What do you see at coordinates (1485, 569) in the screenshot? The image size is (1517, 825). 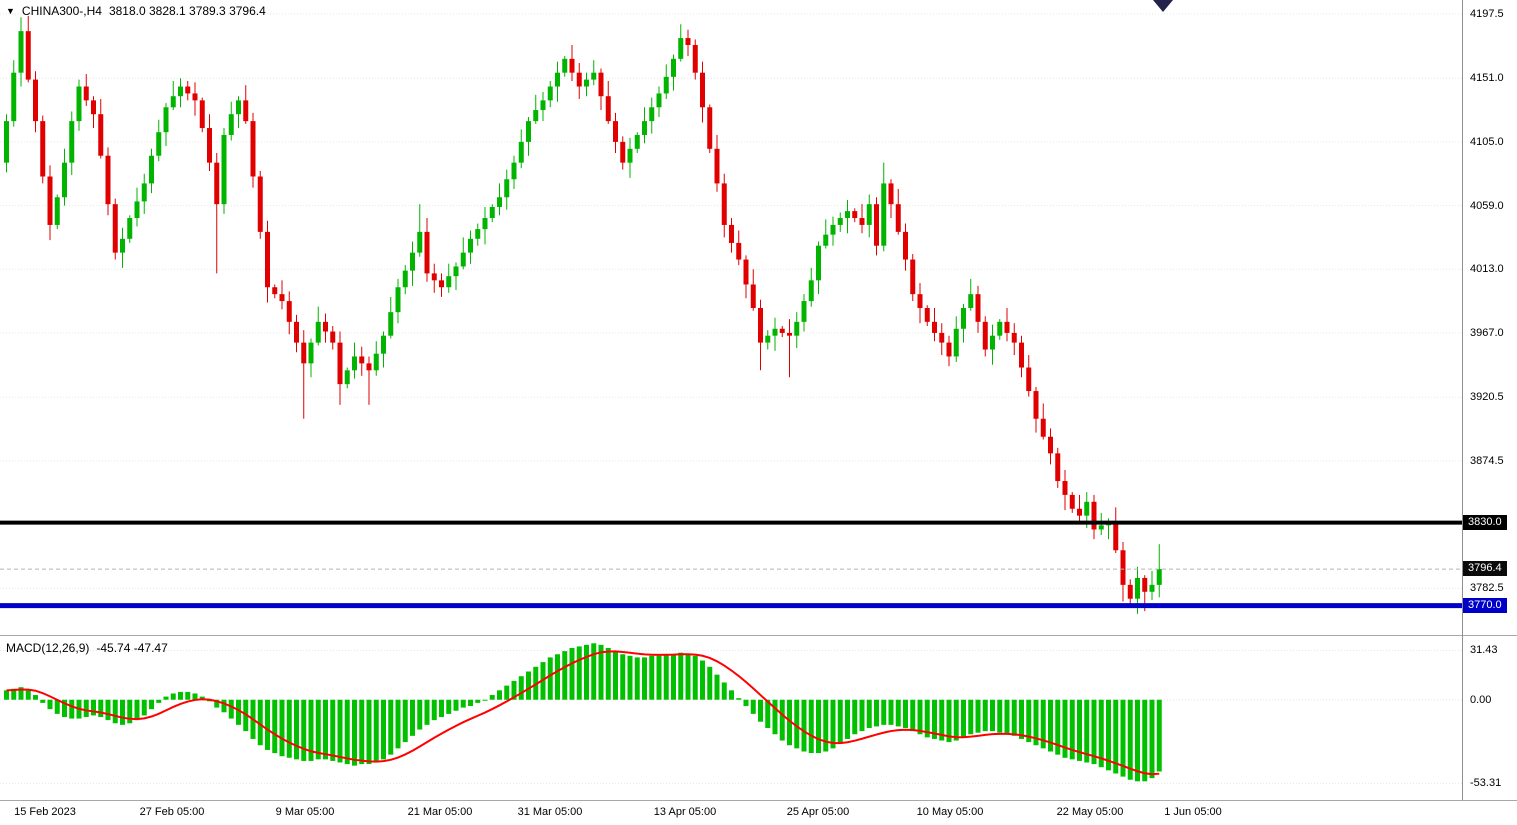 I see `bid-price-line-price-tag: 3796.4` at bounding box center [1485, 569].